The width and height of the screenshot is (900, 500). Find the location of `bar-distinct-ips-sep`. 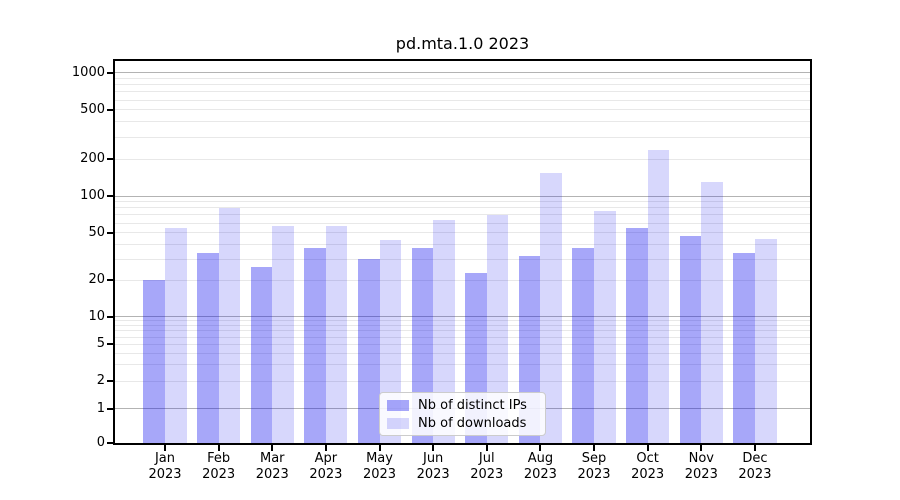

bar-distinct-ips-sep is located at coordinates (583, 345).